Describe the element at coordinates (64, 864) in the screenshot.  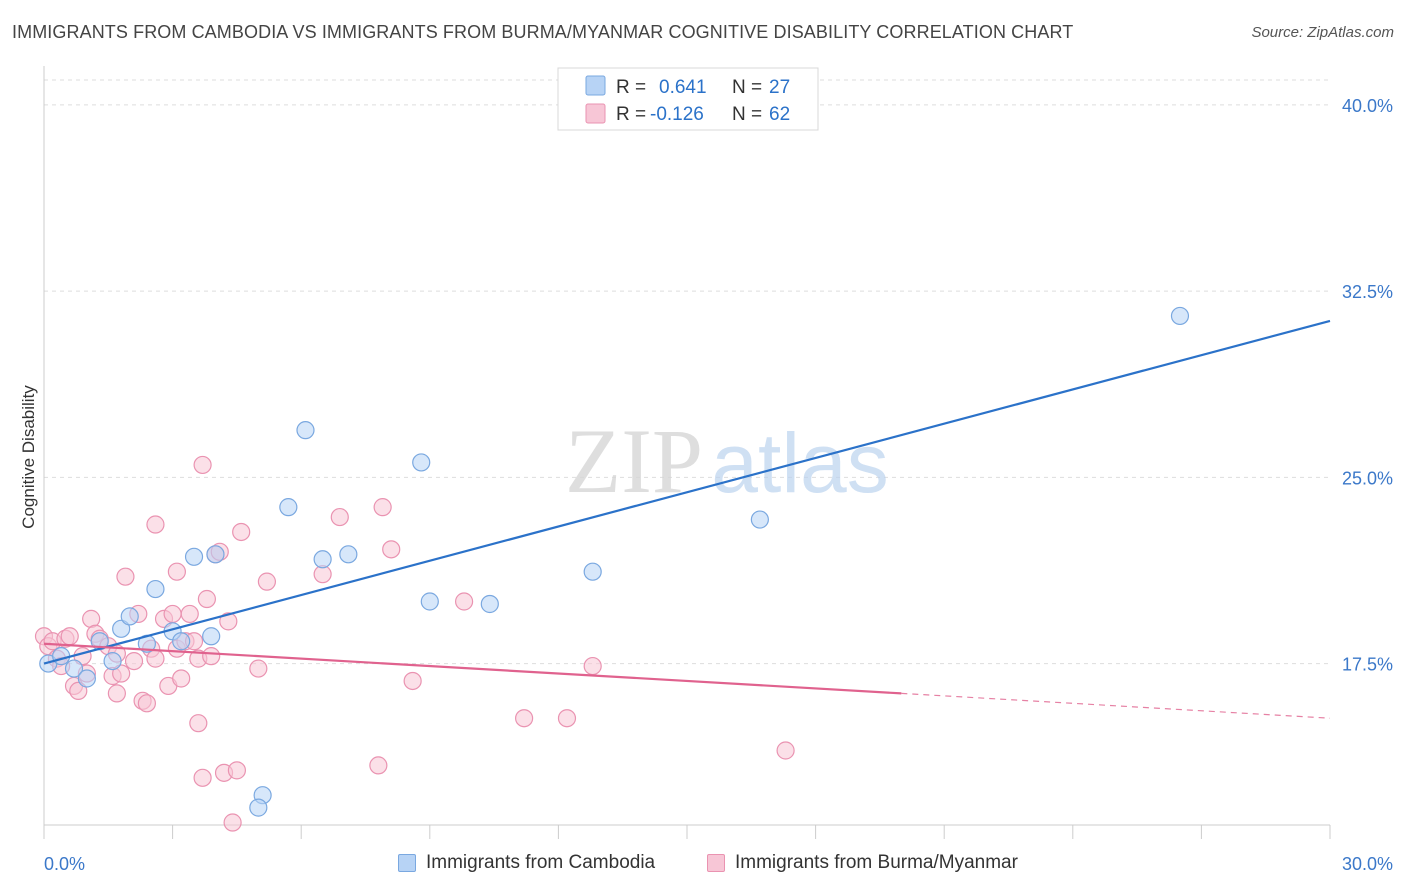
I see `x-tick-label: 0.0%` at that location.